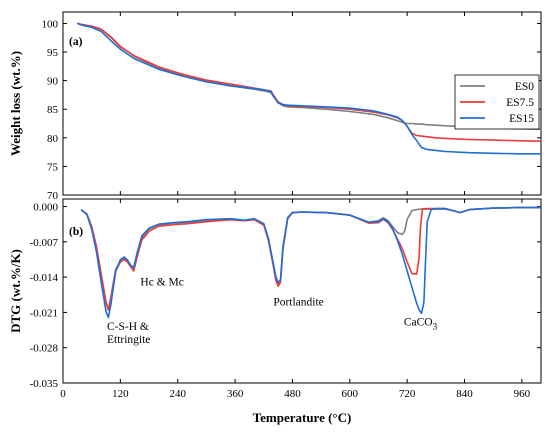 The height and width of the screenshot is (433, 550). I want to click on x-tick-label: 0, so click(63, 394).